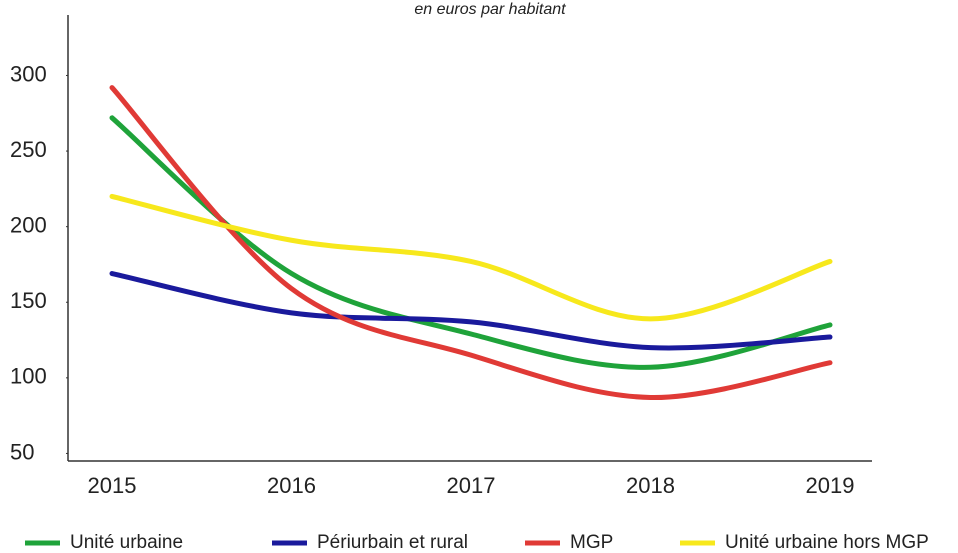  I want to click on x-tick-label: 2019, so click(830, 485).